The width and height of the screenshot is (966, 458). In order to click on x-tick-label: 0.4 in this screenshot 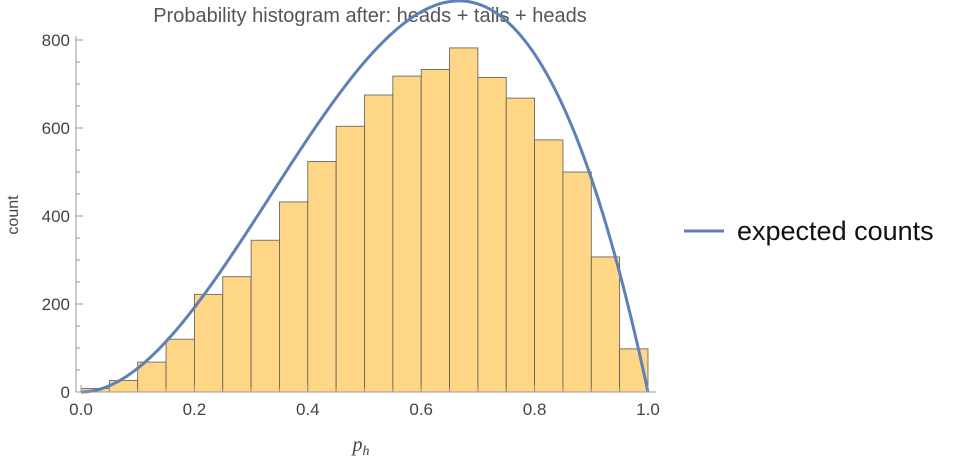, I will do `click(308, 409)`.